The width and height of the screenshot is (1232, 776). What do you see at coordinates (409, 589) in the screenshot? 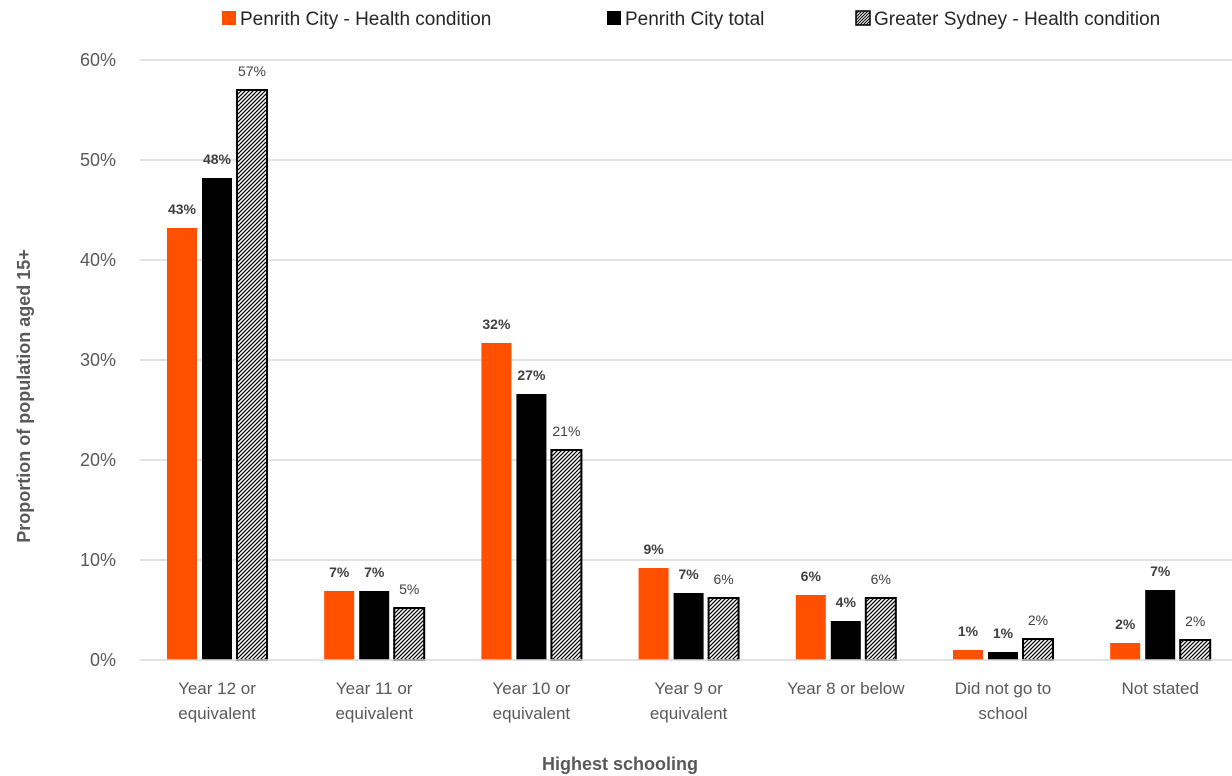
I see `data-label: 5%` at bounding box center [409, 589].